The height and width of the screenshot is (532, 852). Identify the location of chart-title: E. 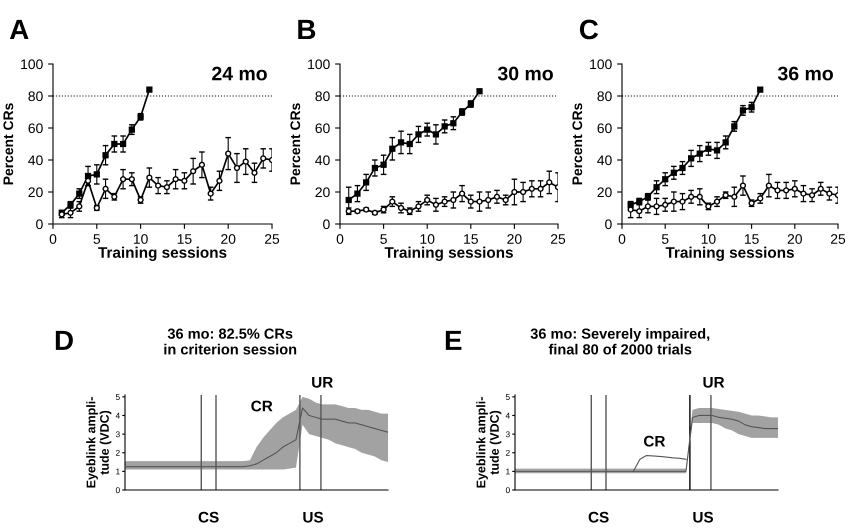
(454, 340).